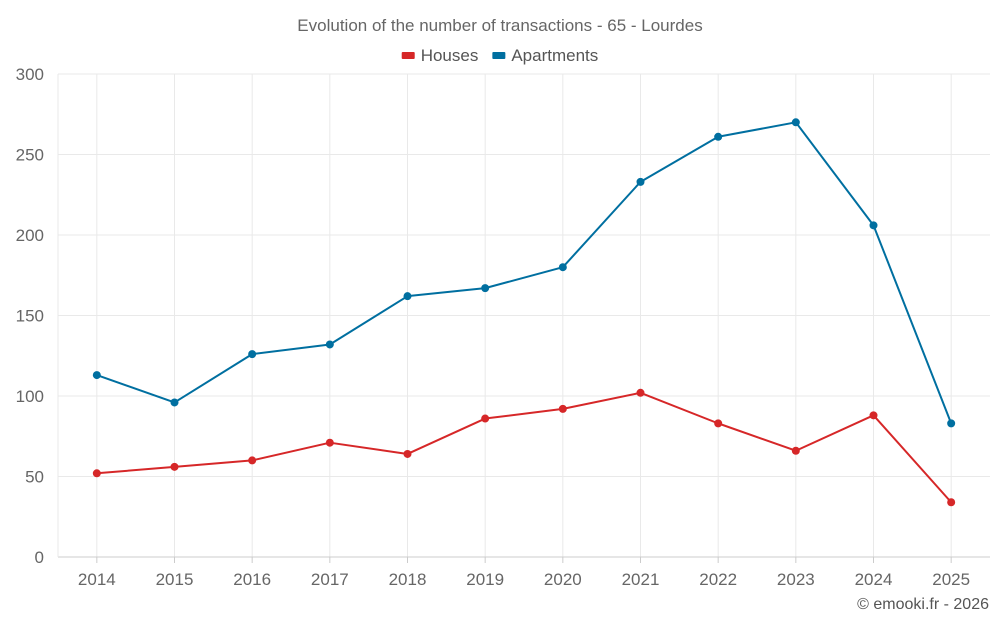 The width and height of the screenshot is (1000, 625). Describe the element at coordinates (874, 579) in the screenshot. I see `x-tick-label: 2024` at that location.